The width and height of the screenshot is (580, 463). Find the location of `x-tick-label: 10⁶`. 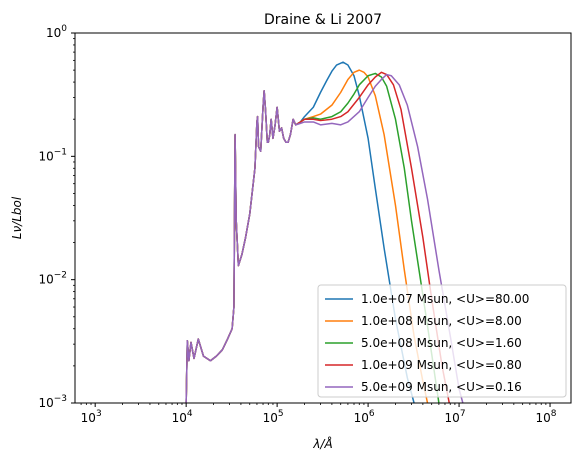

x-tick-label: 10⁶ is located at coordinates (364, 417).